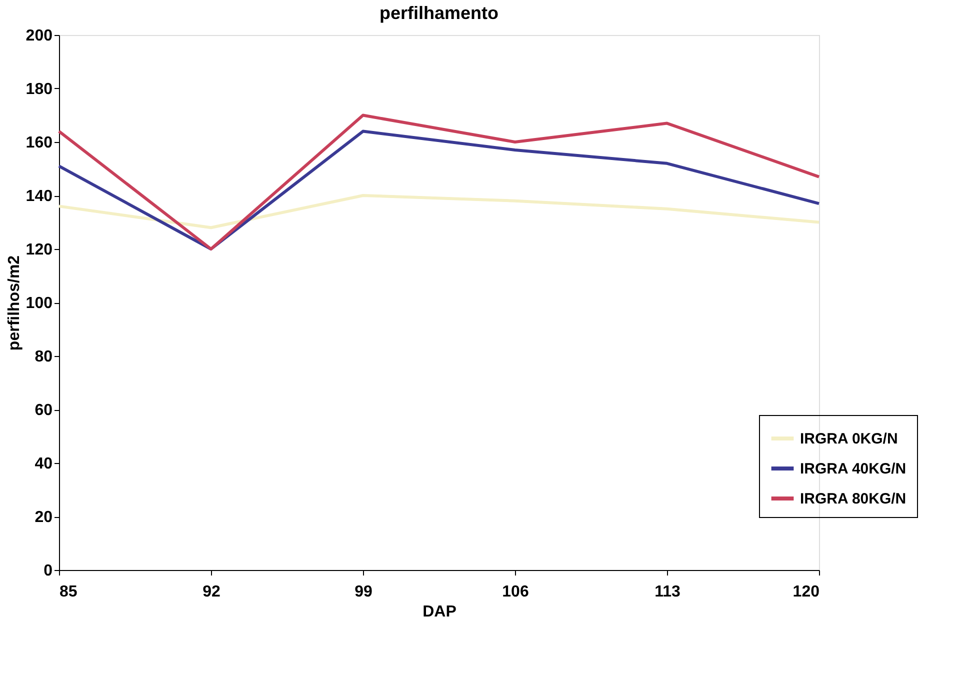  What do you see at coordinates (667, 592) in the screenshot?
I see `x-tick-label: 113` at bounding box center [667, 592].